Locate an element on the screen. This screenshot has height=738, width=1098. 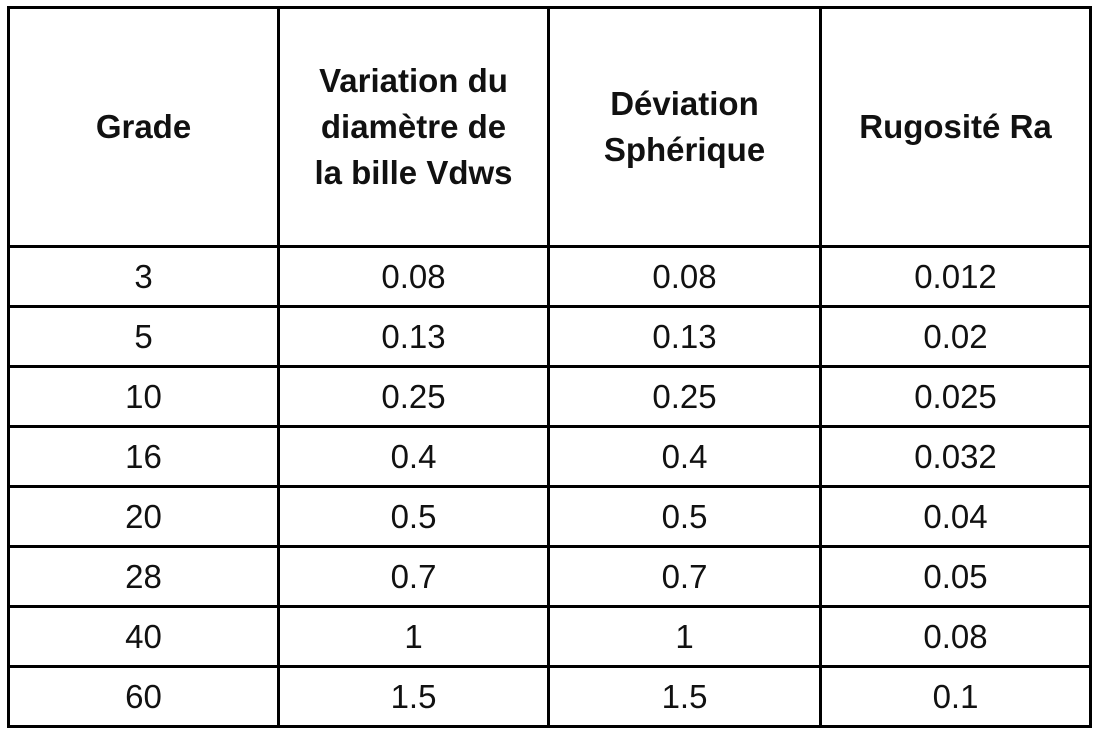
header-cell: Grade is located at coordinates (143, 127).